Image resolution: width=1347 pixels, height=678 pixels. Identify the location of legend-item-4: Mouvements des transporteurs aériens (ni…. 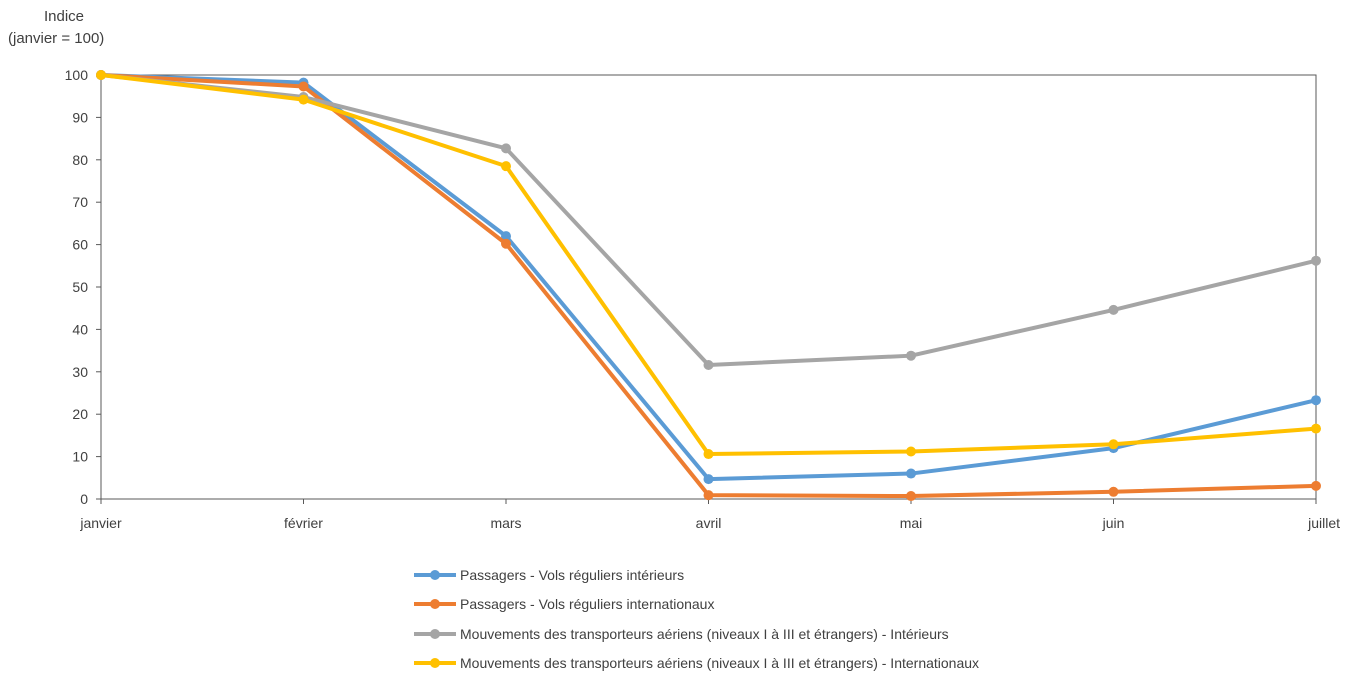
(696, 663).